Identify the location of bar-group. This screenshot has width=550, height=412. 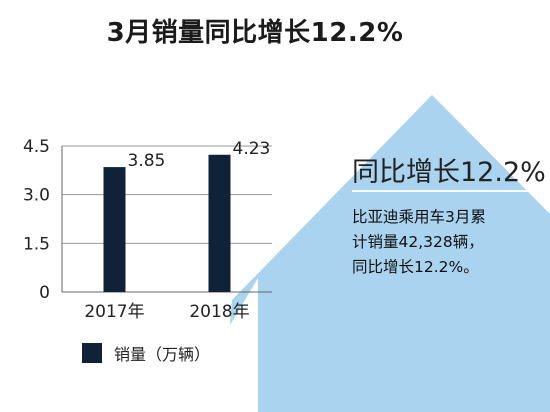
(167, 223).